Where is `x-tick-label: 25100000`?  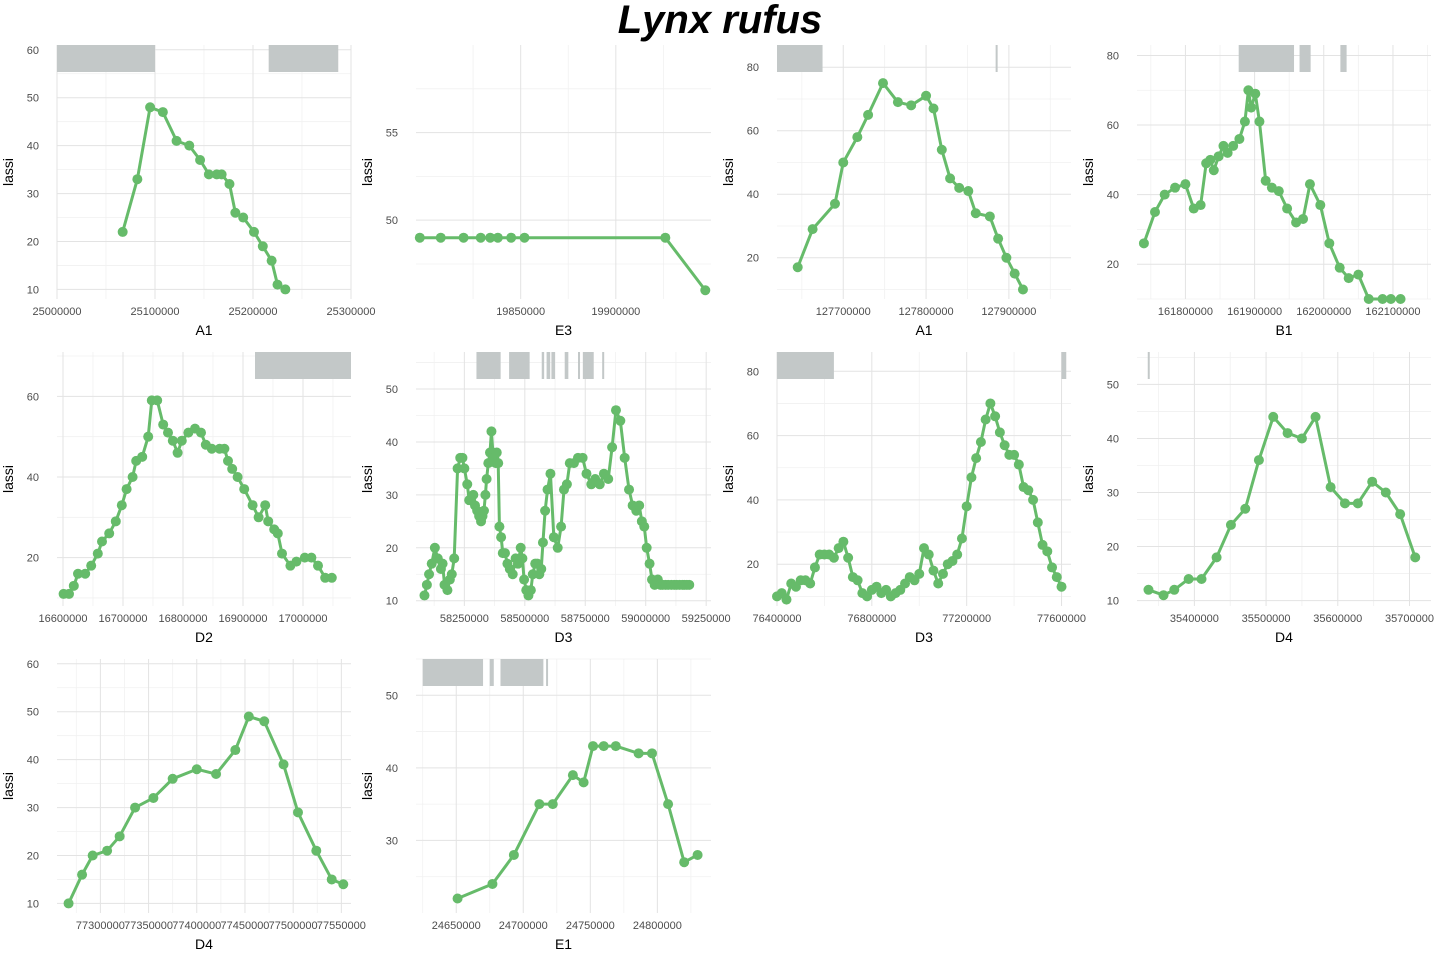
x-tick-label: 25100000 is located at coordinates (155, 312).